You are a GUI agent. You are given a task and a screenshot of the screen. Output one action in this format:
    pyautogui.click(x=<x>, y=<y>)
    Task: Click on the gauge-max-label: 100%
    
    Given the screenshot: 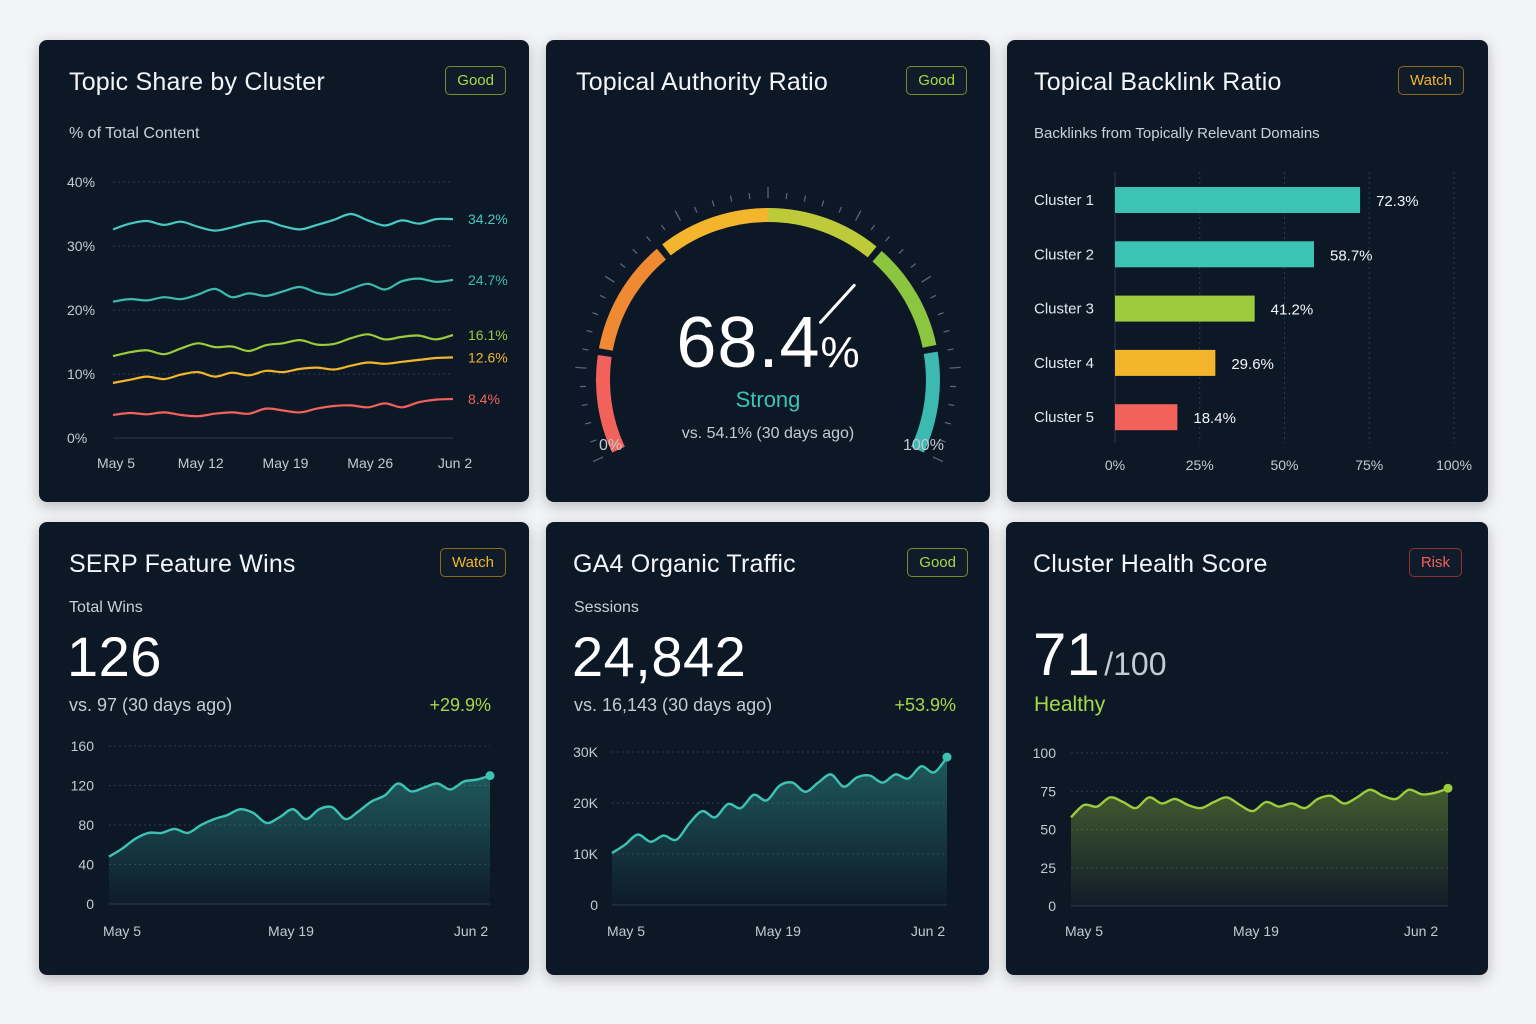 What is the action you would take?
    pyautogui.click(x=923, y=445)
    